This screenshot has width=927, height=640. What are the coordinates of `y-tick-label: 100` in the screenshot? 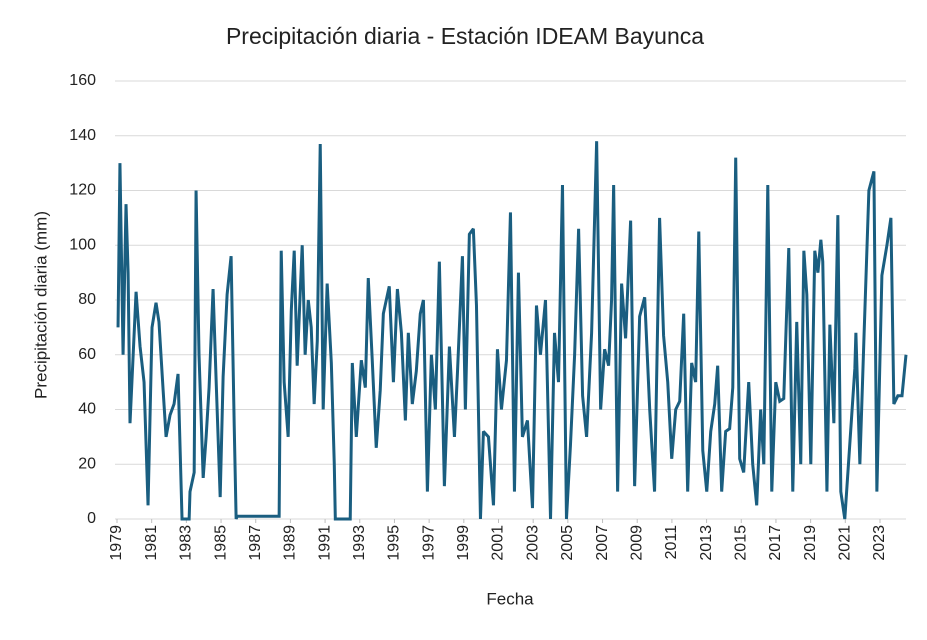 It's located at (82, 244).